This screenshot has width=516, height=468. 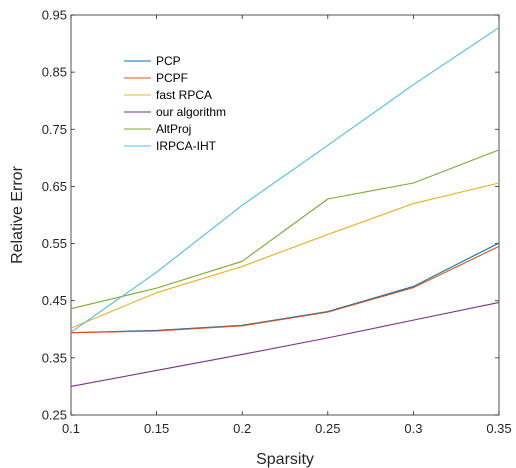 What do you see at coordinates (54, 357) in the screenshot?
I see `y-tick-label: 0.35` at bounding box center [54, 357].